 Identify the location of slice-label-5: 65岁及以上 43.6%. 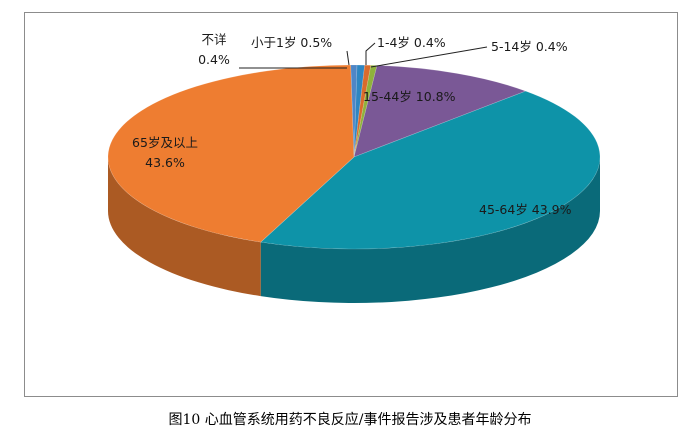
(165, 152).